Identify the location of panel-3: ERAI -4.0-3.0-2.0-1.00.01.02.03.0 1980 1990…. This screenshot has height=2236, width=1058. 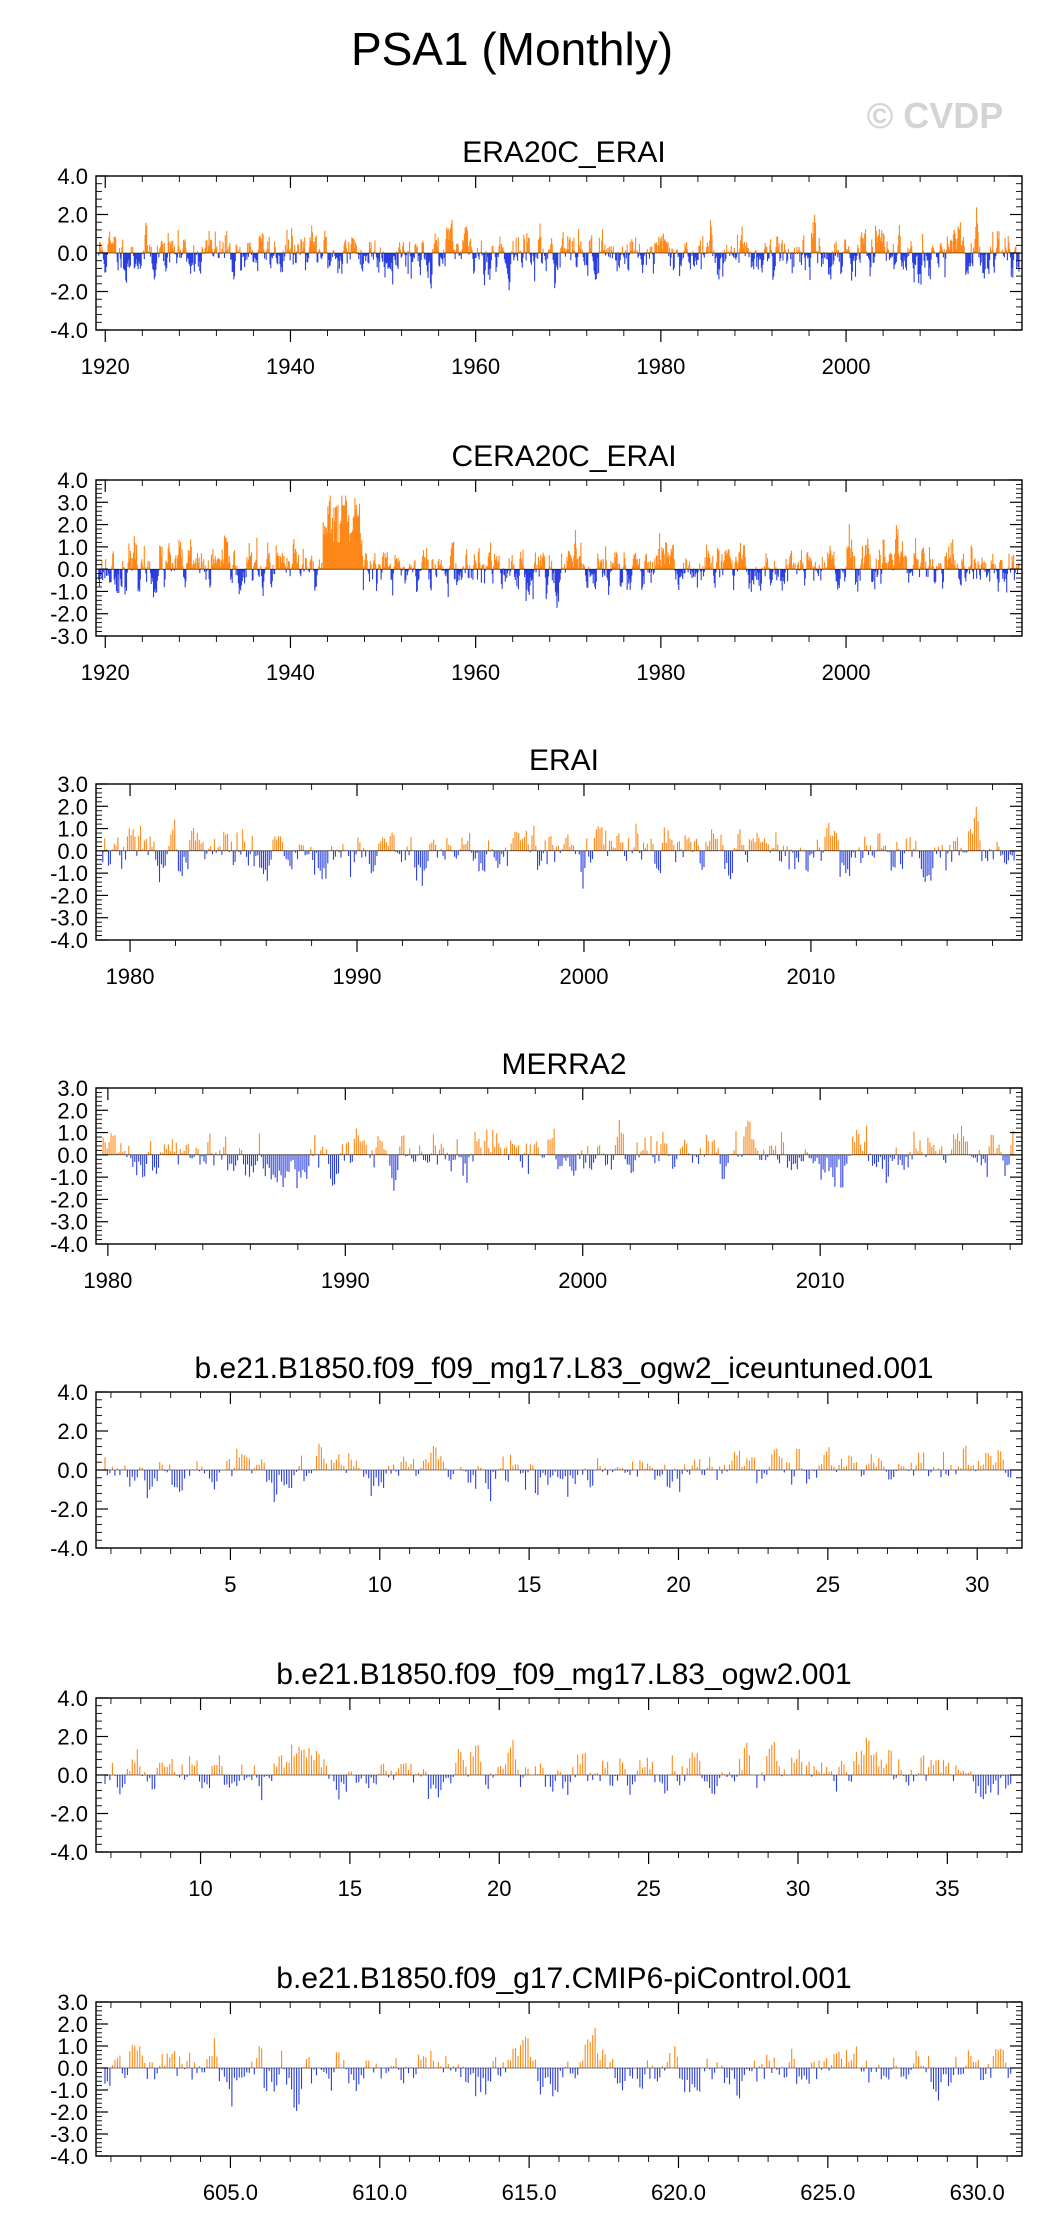
(536, 866).